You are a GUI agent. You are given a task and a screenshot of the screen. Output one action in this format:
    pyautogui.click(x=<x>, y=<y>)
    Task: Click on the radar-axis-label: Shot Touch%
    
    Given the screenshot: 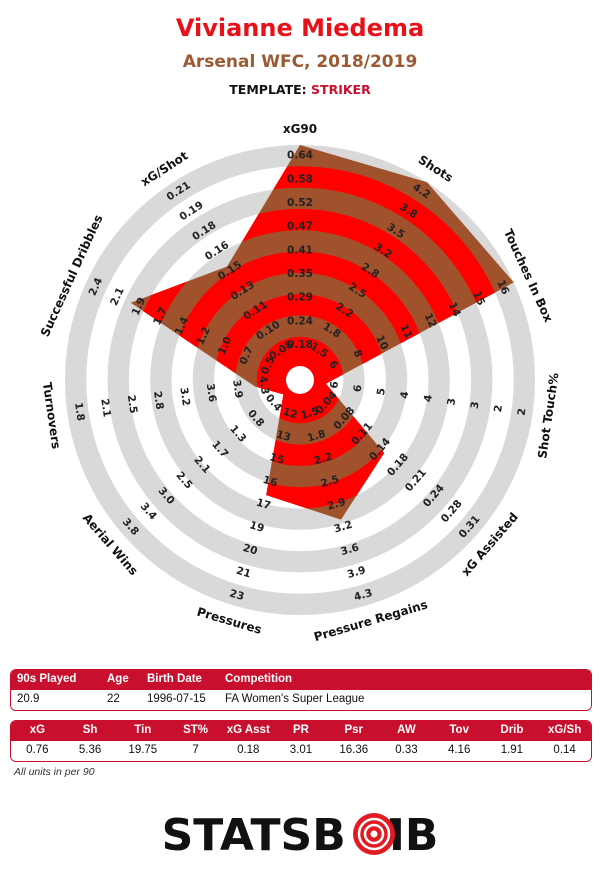 What is the action you would take?
    pyautogui.click(x=548, y=416)
    